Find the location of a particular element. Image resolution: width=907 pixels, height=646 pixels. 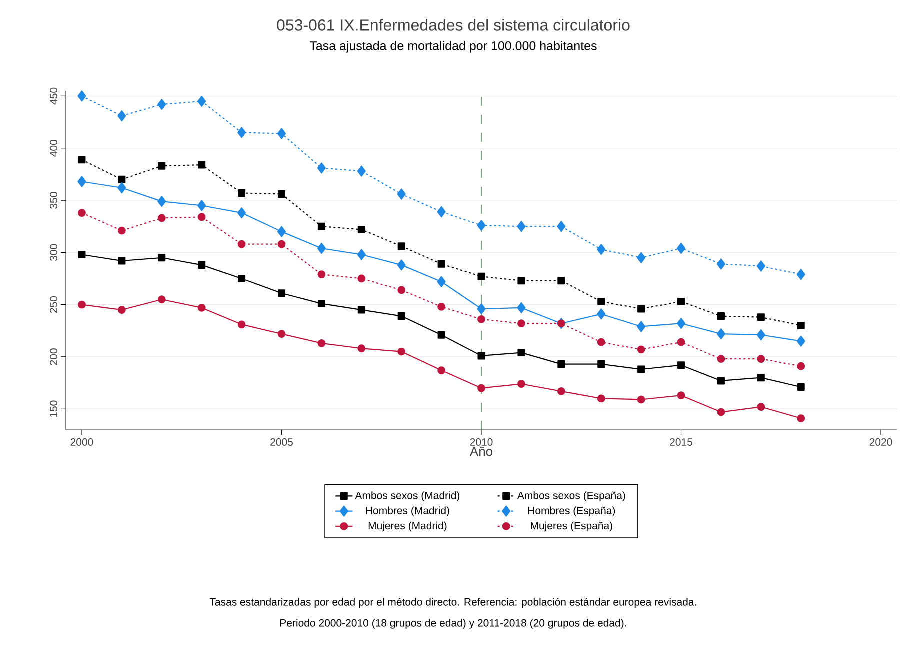

x-tick-label: 2020 is located at coordinates (881, 442).